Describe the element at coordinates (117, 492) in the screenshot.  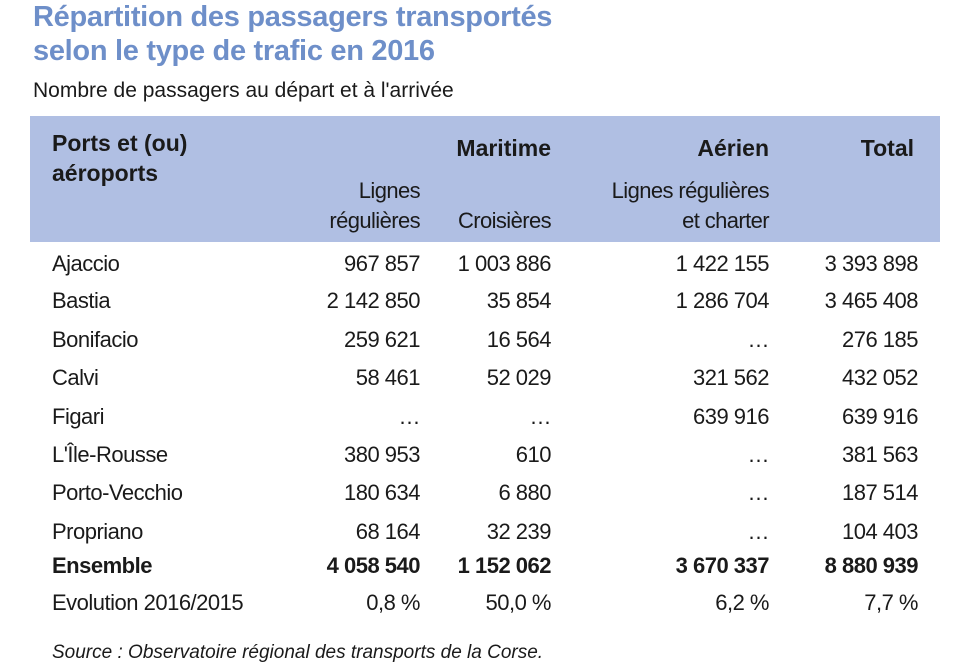
I see `row-label: Porto-Vecchio` at that location.